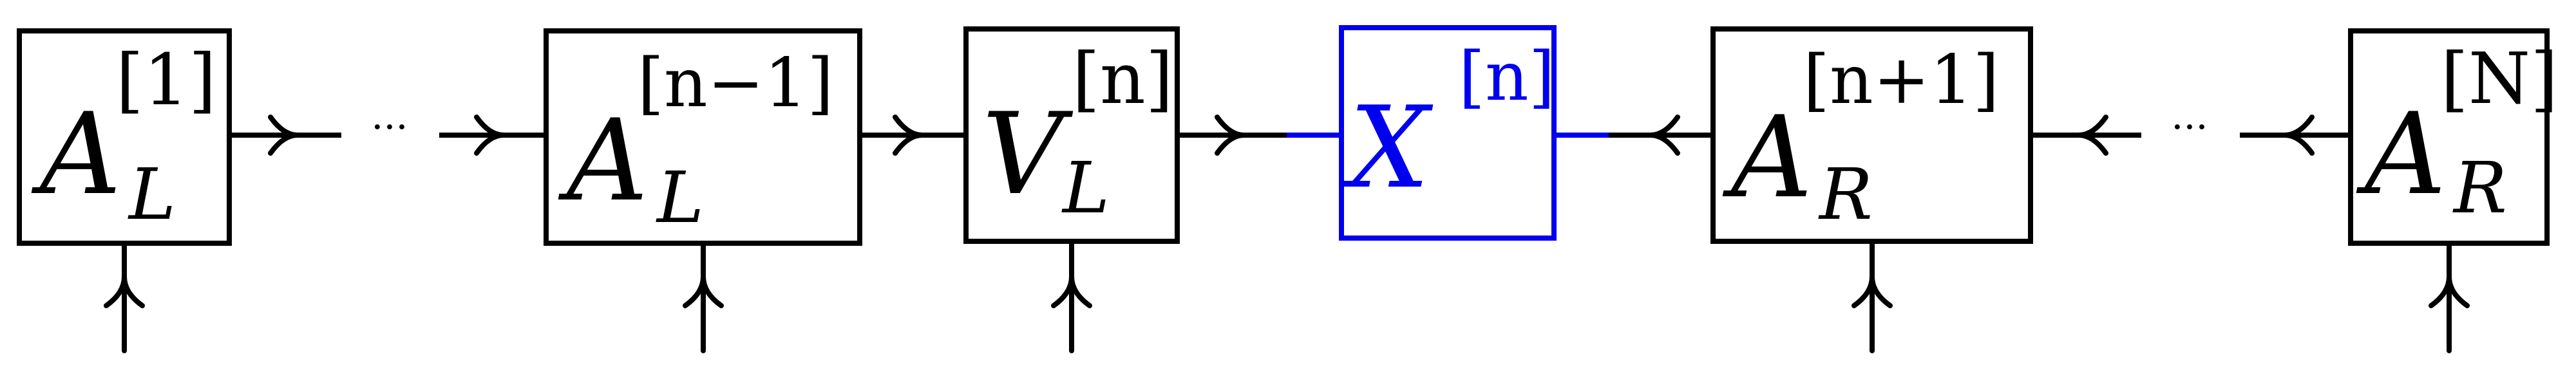  Describe the element at coordinates (1448, 133) in the screenshot. I see `tensor-box-x-n` at that location.